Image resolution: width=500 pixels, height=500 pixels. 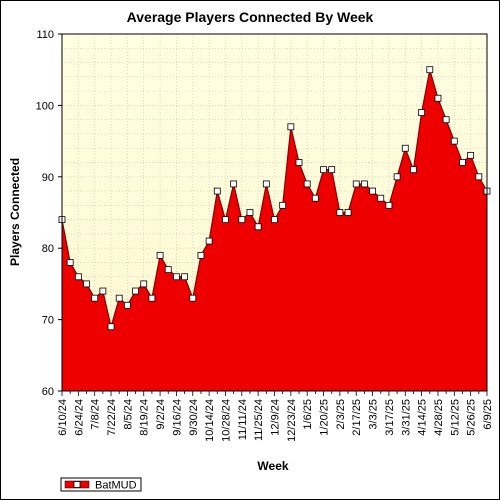 What do you see at coordinates (250, 17) in the screenshot?
I see `chart-title: Average Players Connected By Week` at bounding box center [250, 17].